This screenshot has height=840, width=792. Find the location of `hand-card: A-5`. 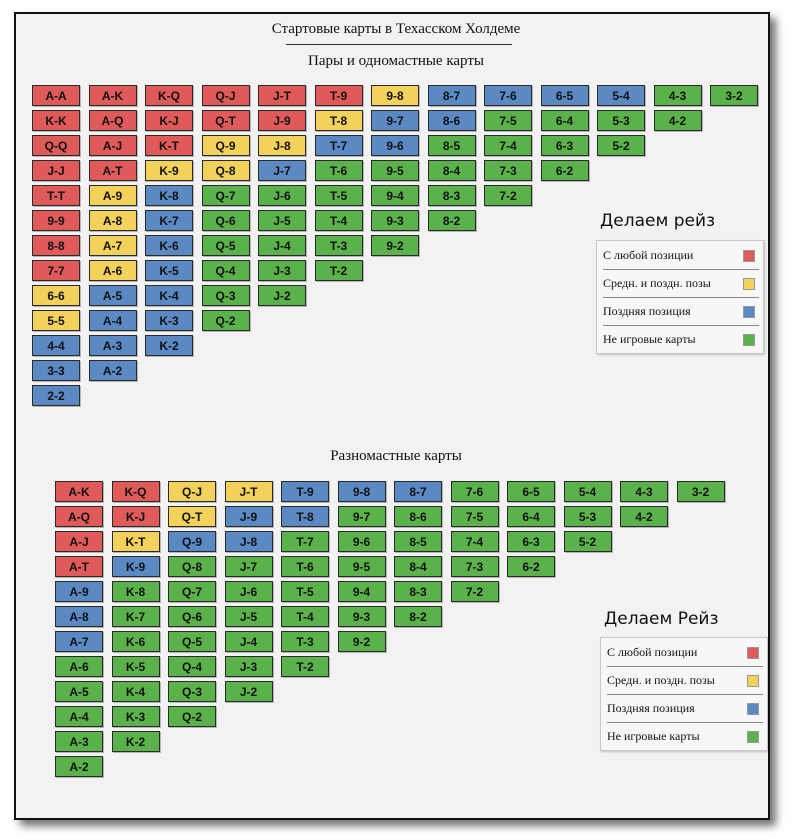

hand-card: A-5 is located at coordinates (112, 295).